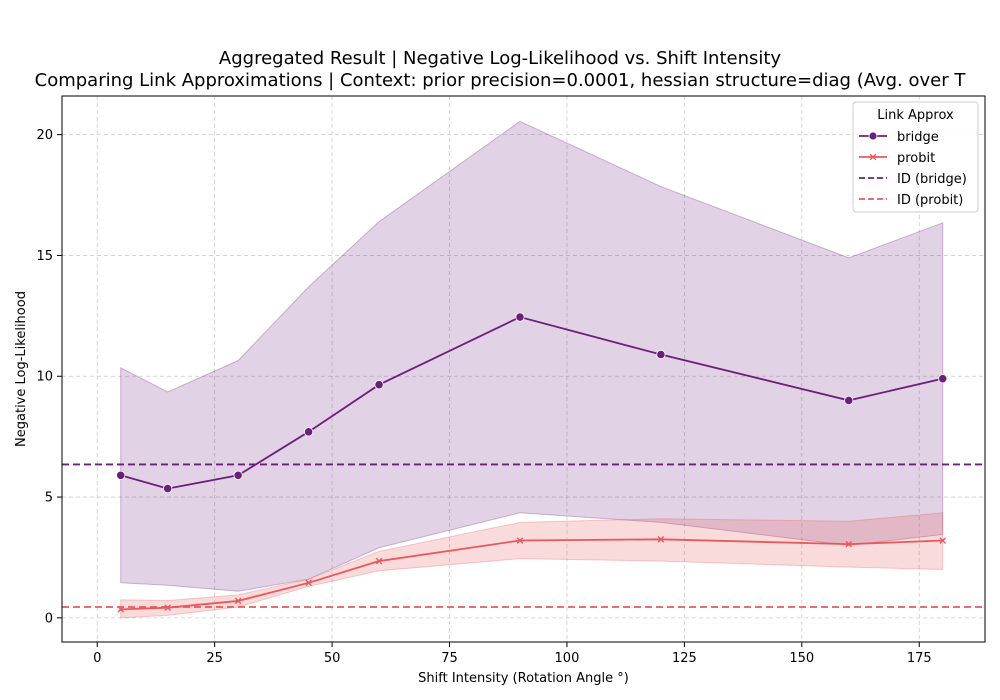 This screenshot has width=1000, height=700. I want to click on y-axis-ticks: 0 5 10 15 20, so click(49, 377).